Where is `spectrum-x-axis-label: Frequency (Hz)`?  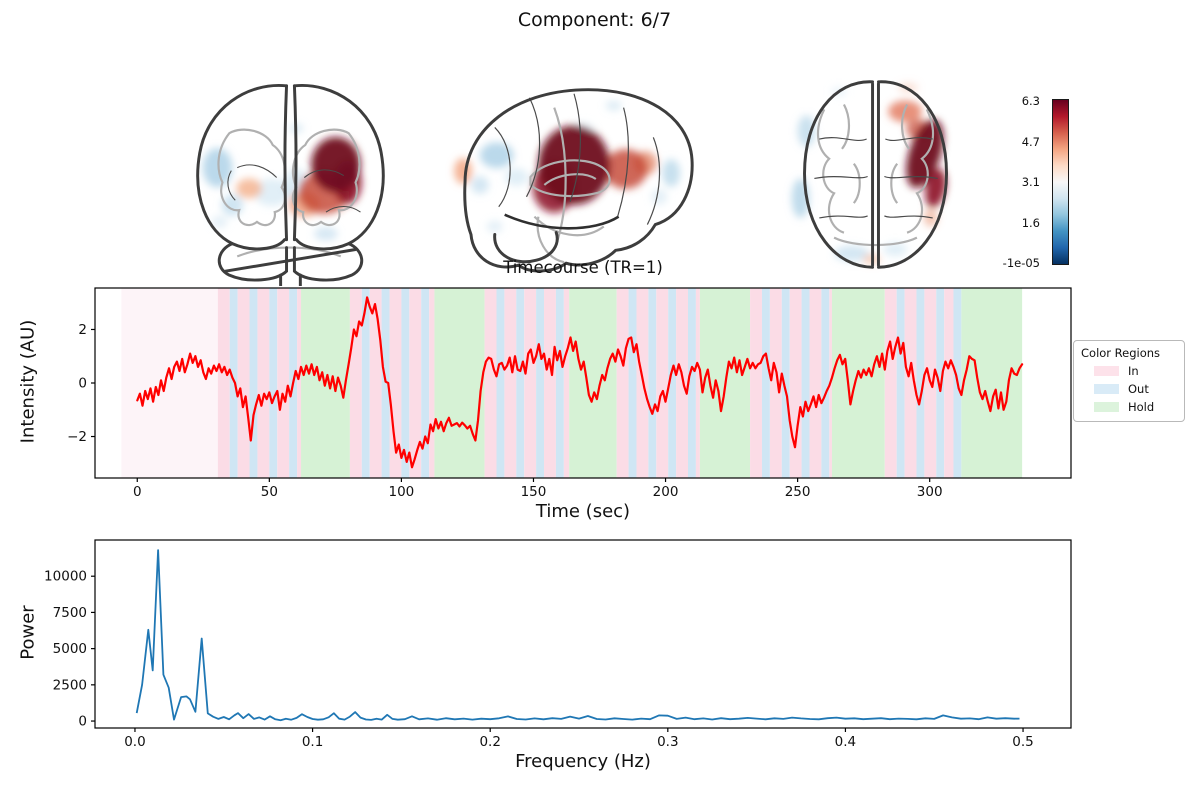 spectrum-x-axis-label: Frequency (Hz) is located at coordinates (583, 761).